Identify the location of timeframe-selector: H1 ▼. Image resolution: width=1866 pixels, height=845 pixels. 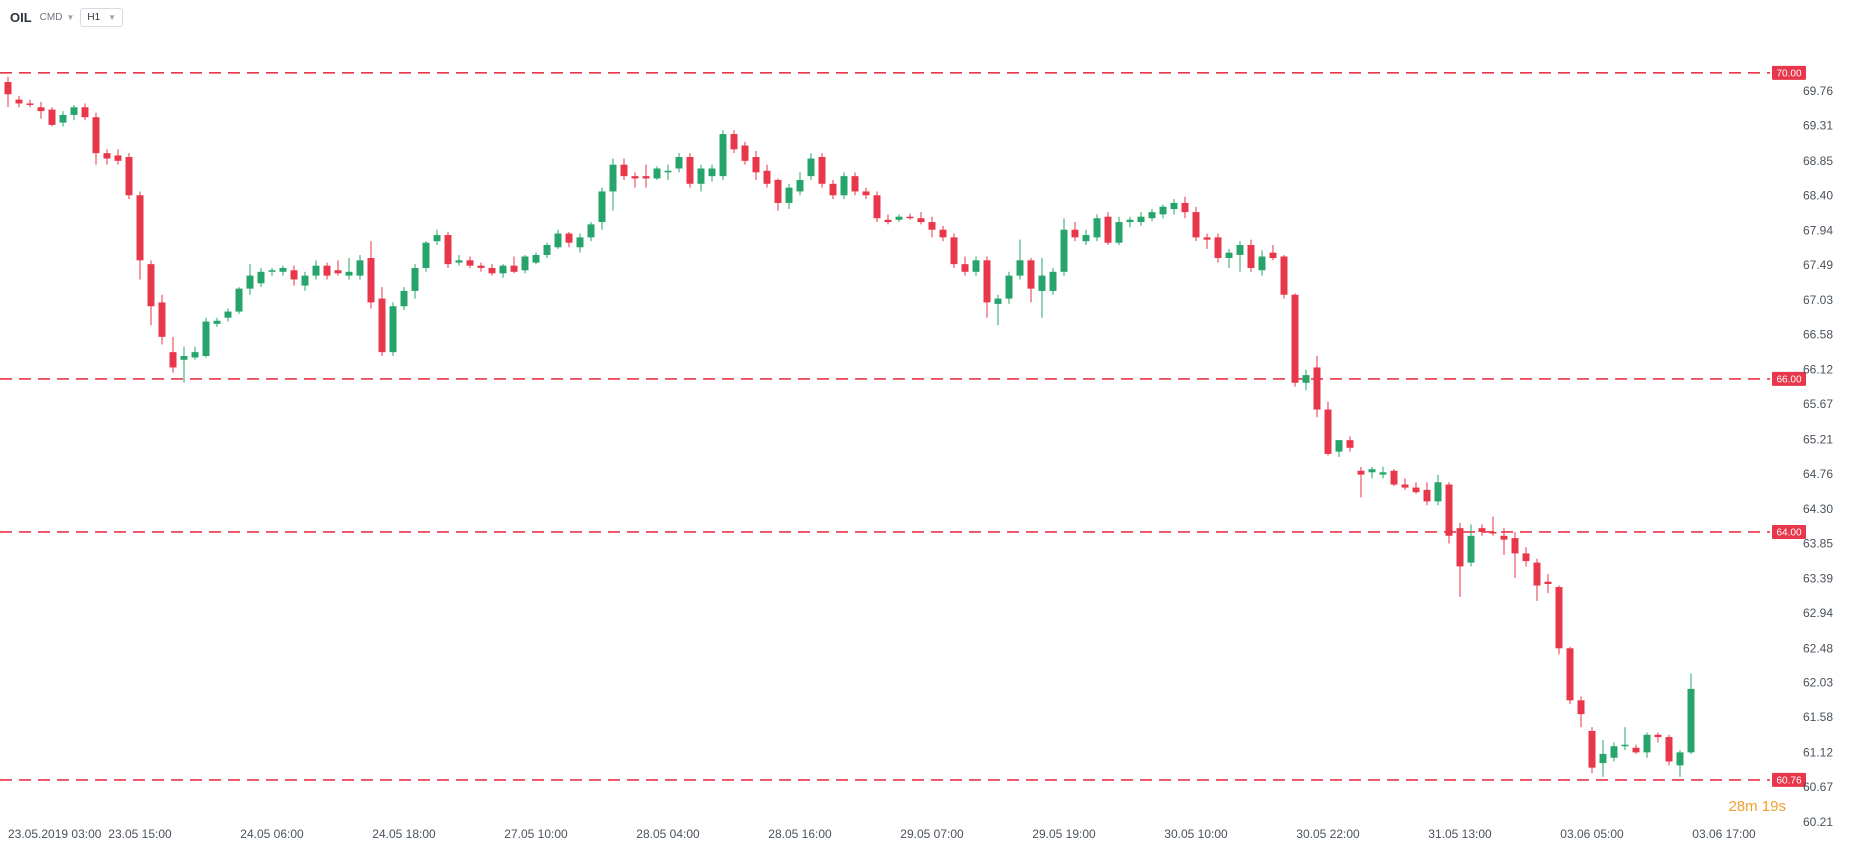
(102, 17).